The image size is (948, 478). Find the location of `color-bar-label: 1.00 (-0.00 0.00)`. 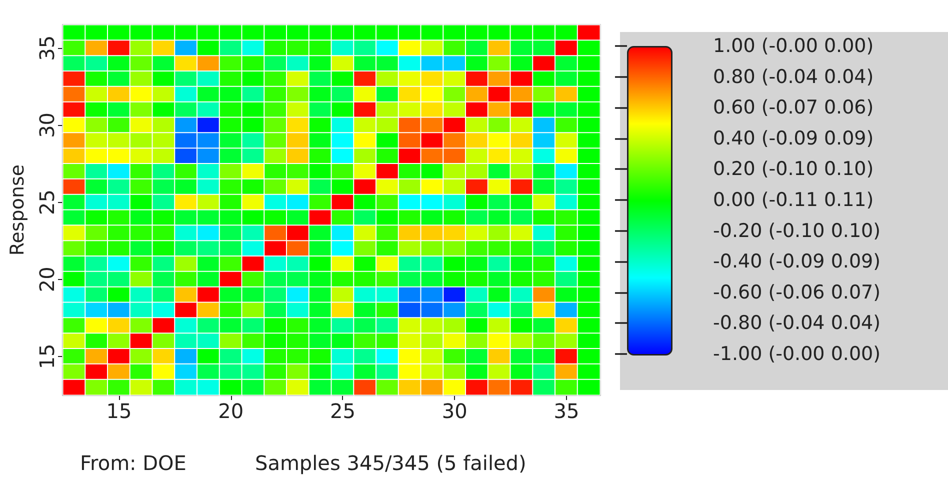

color-bar-label: 1.00 (-0.00 0.00) is located at coordinates (793, 46).